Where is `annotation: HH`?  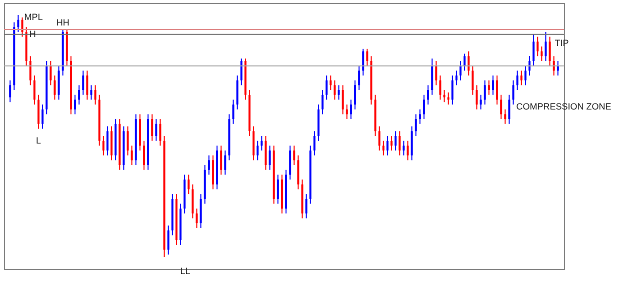 annotation: HH is located at coordinates (63, 23).